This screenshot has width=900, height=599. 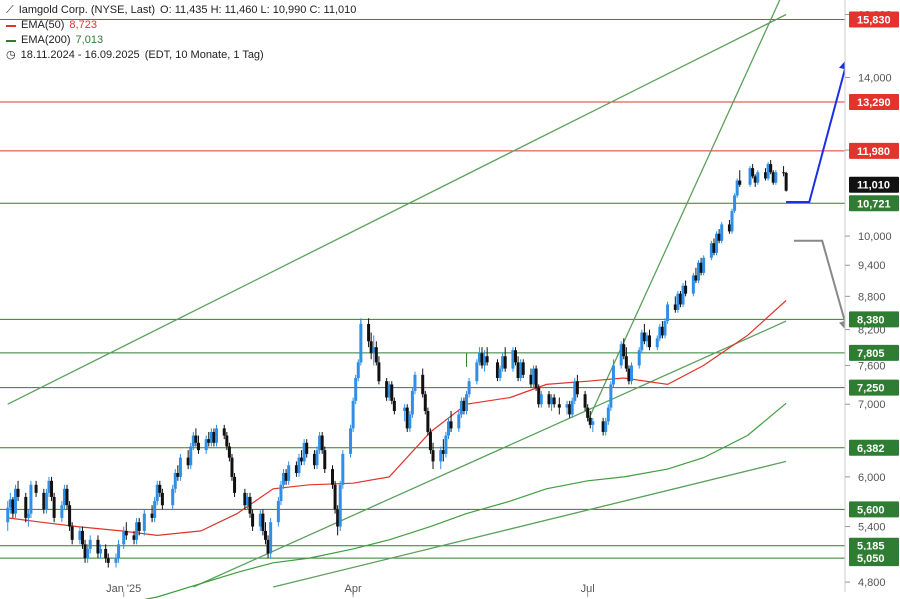 I want to click on level-tag: 7,250, so click(x=874, y=387).